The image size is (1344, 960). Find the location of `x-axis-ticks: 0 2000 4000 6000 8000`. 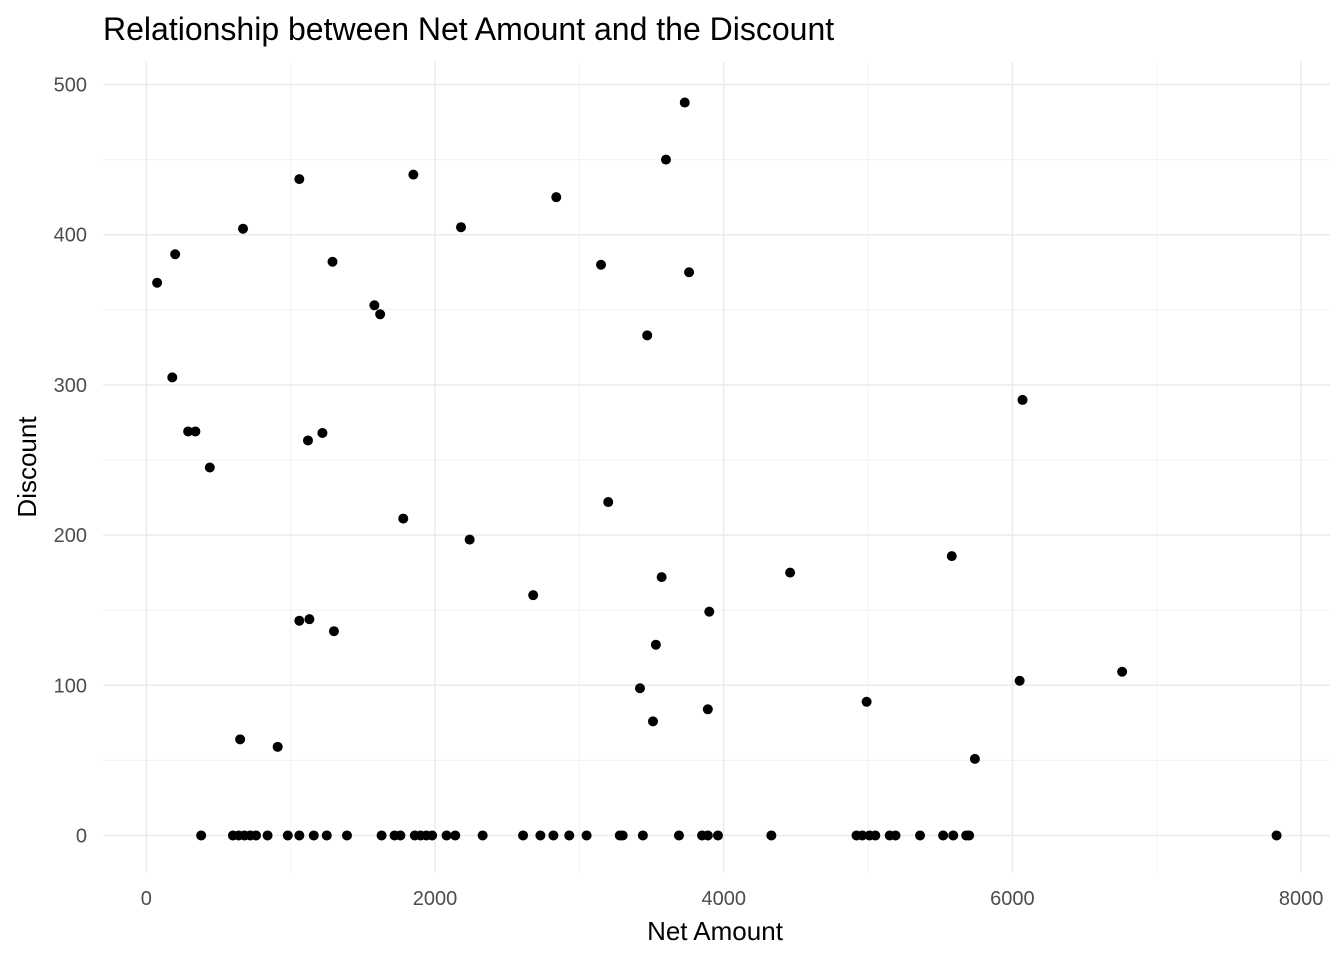

x-axis-ticks: 0 2000 4000 6000 8000 is located at coordinates (732, 899).